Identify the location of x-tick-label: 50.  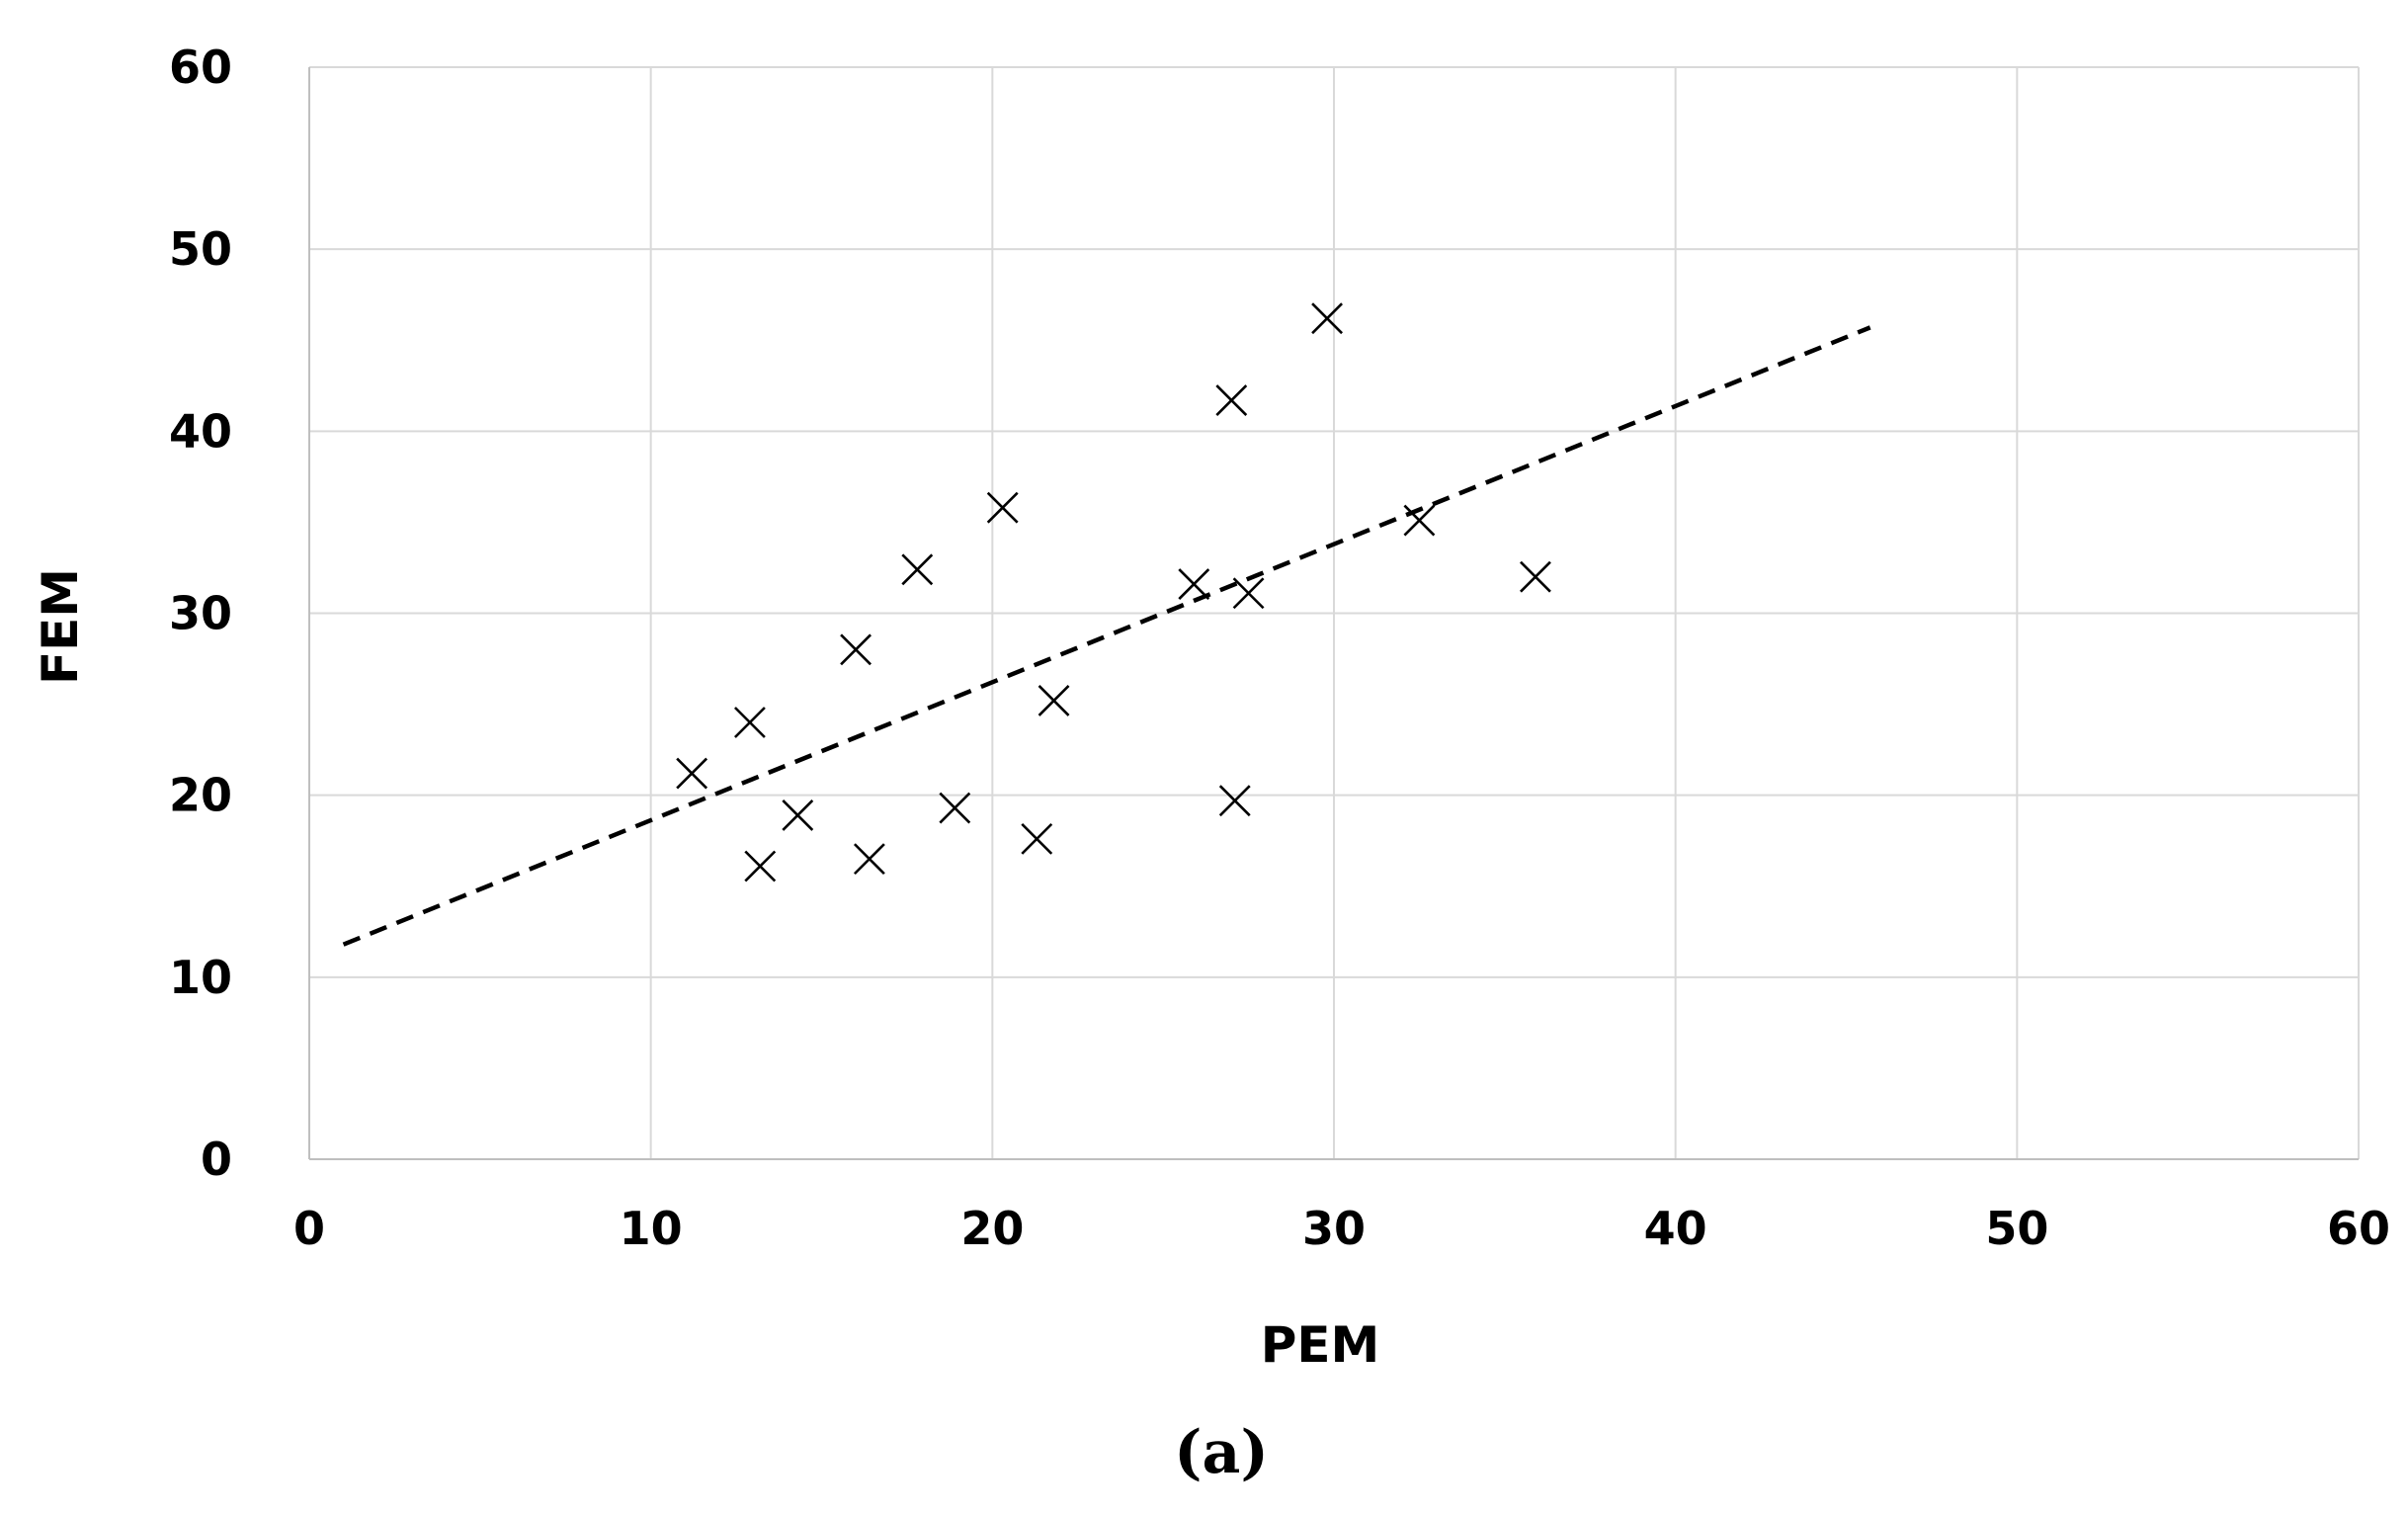
(2016, 1228).